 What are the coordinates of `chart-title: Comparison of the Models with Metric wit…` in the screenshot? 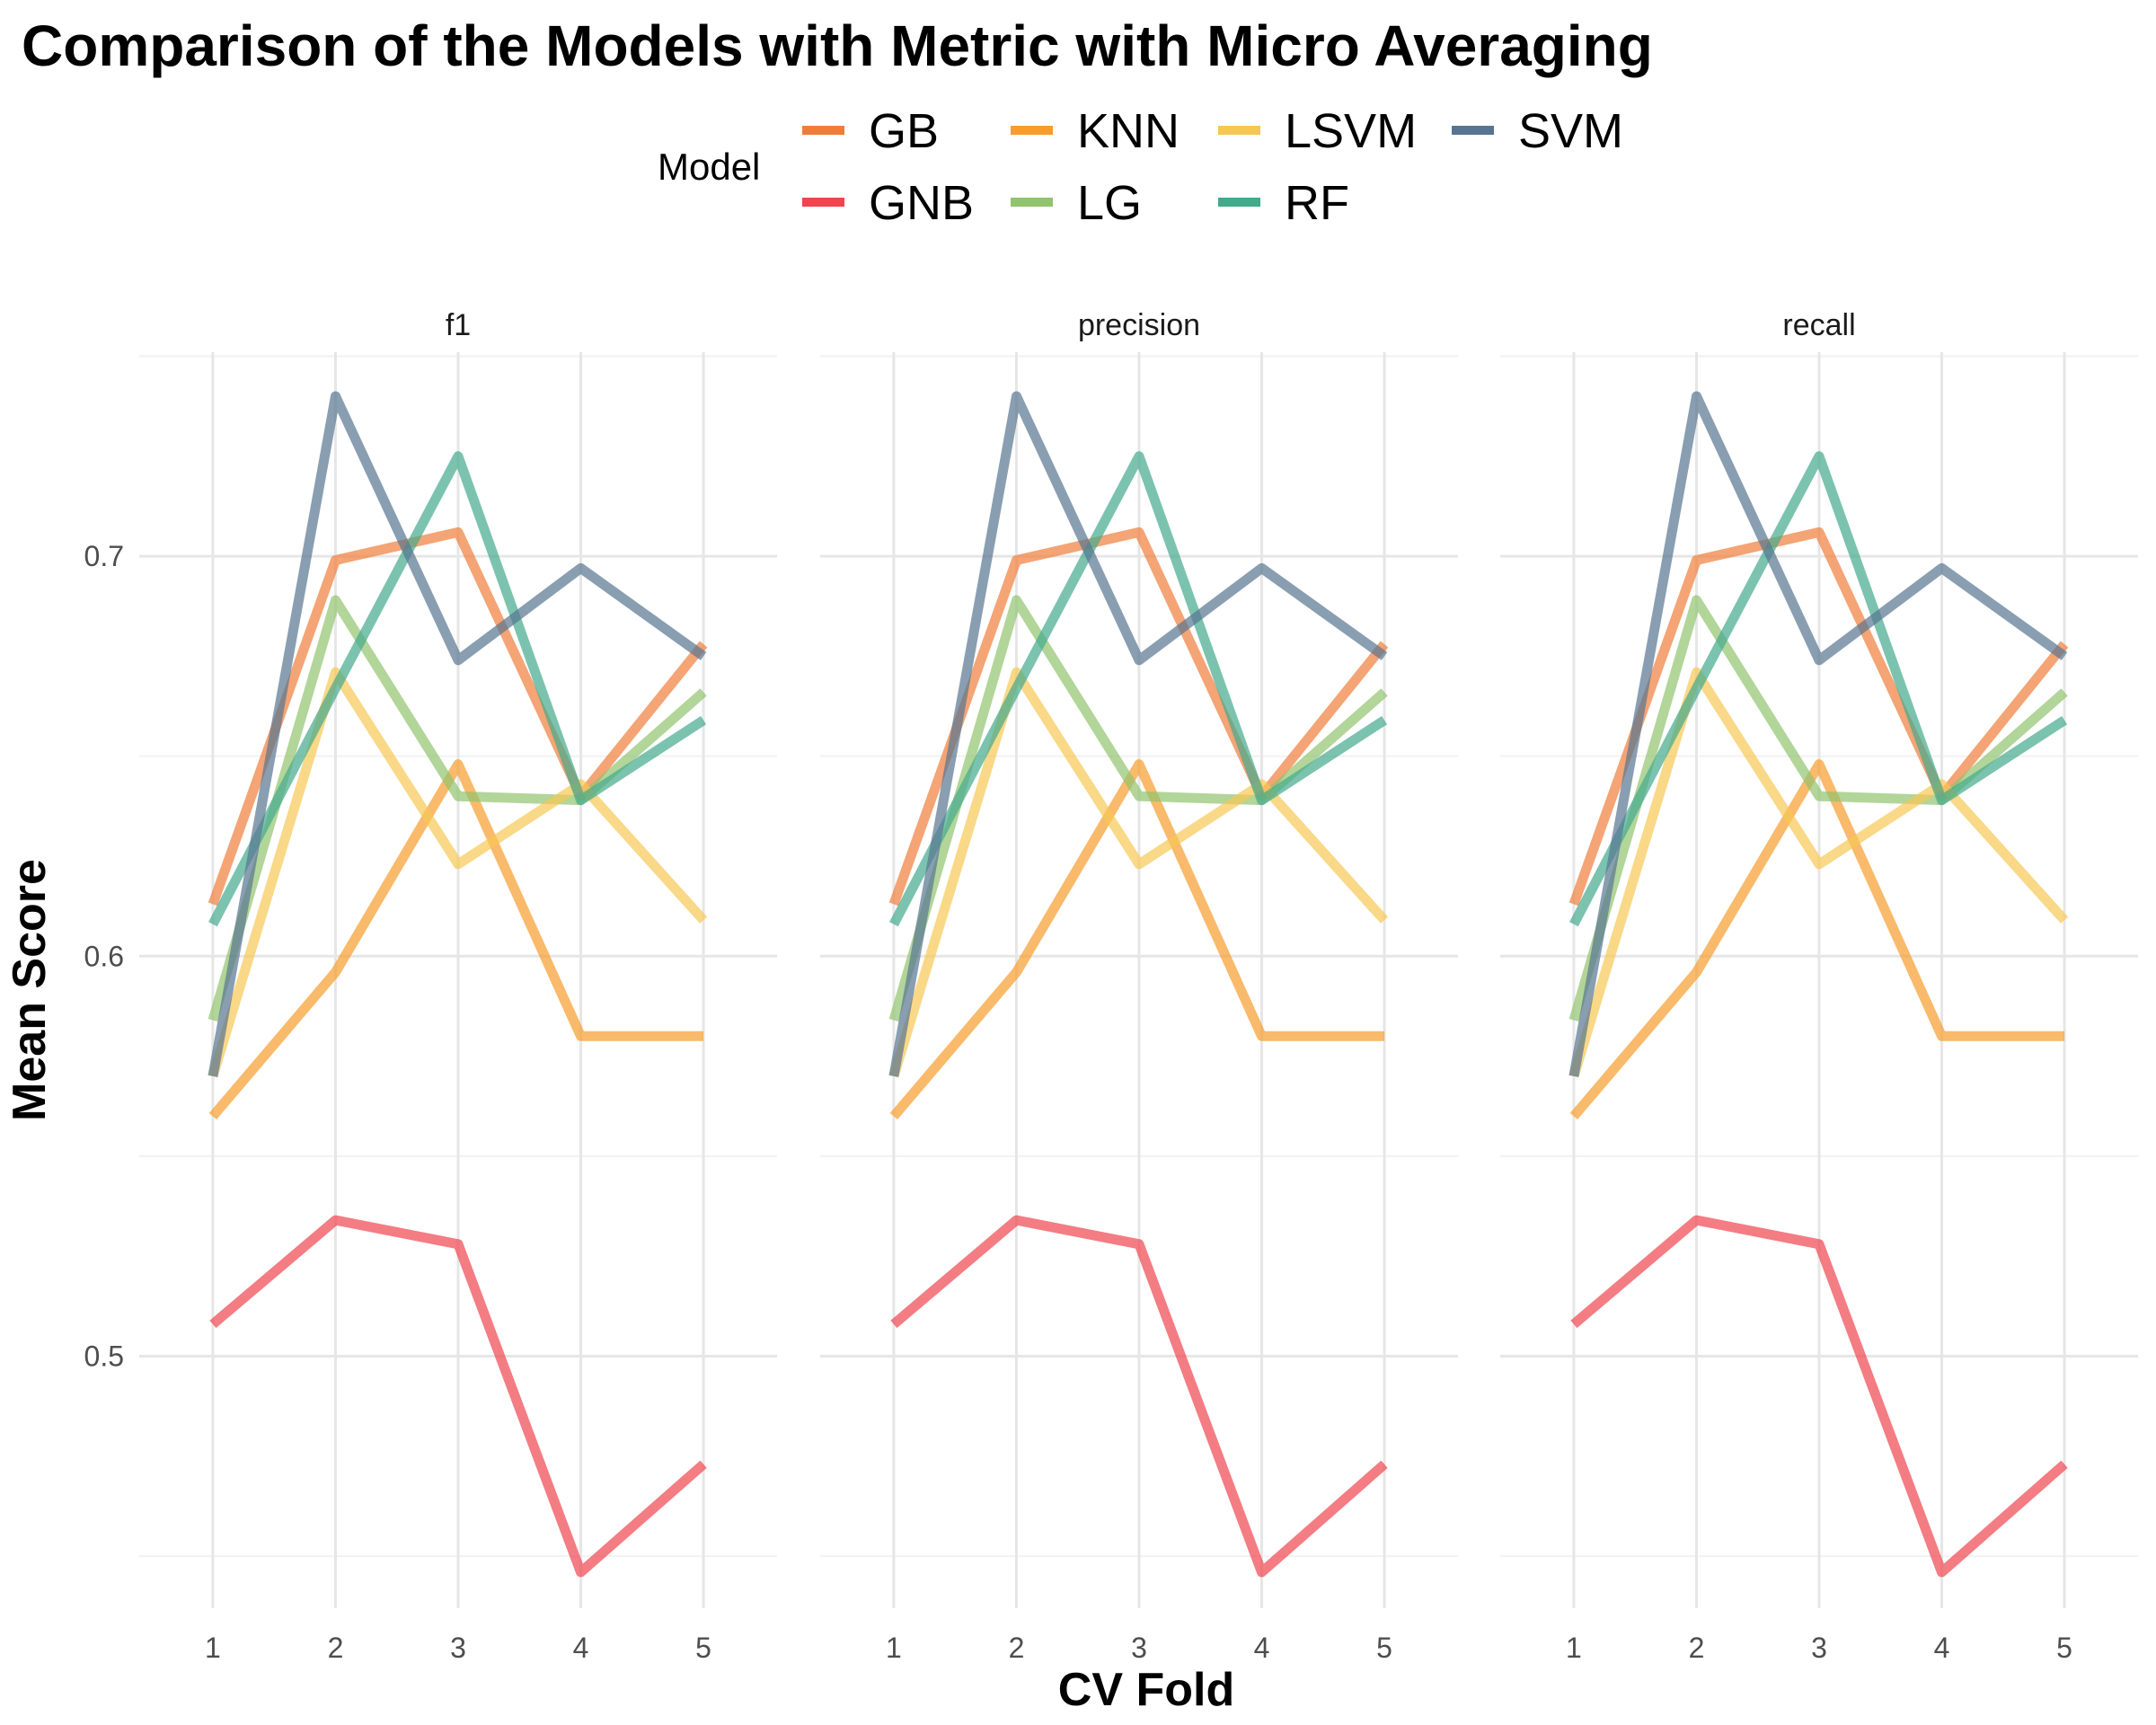 It's located at (837, 45).